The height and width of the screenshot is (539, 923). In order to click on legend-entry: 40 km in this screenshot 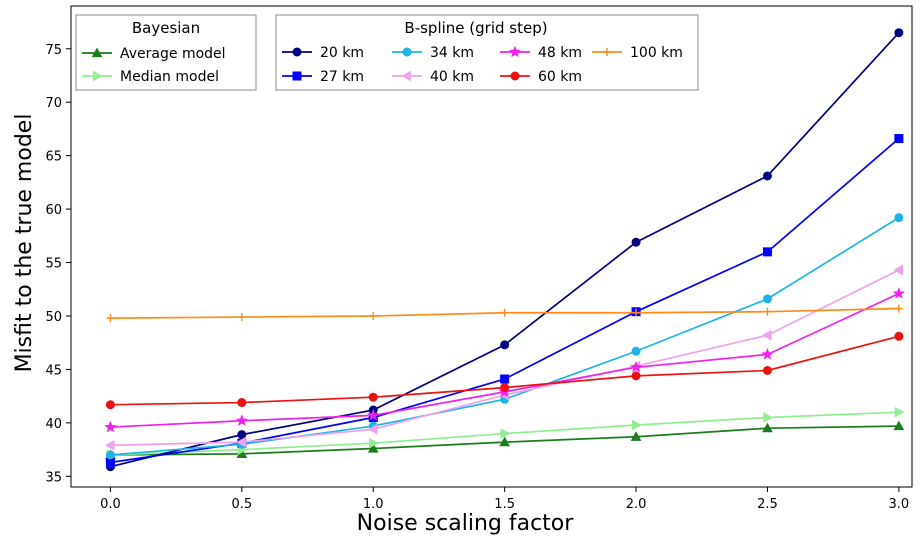, I will do `click(433, 77)`.